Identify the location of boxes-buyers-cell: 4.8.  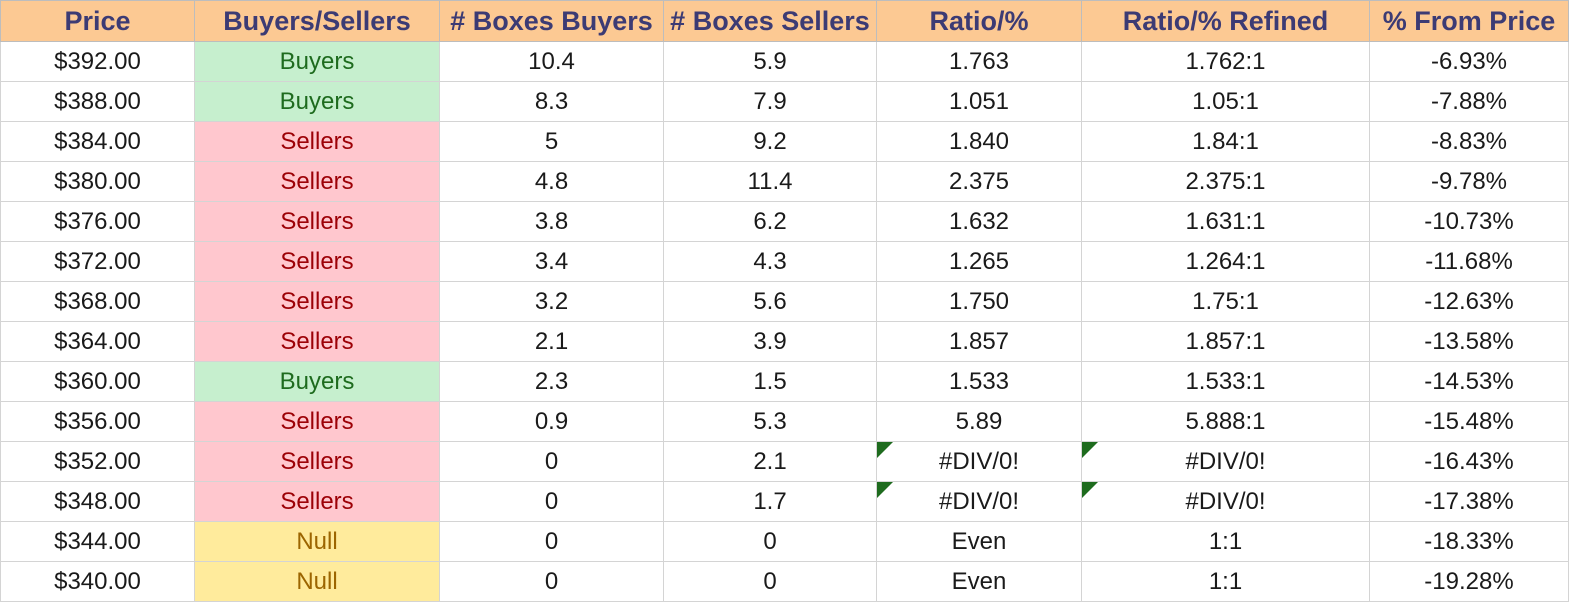
(551, 181).